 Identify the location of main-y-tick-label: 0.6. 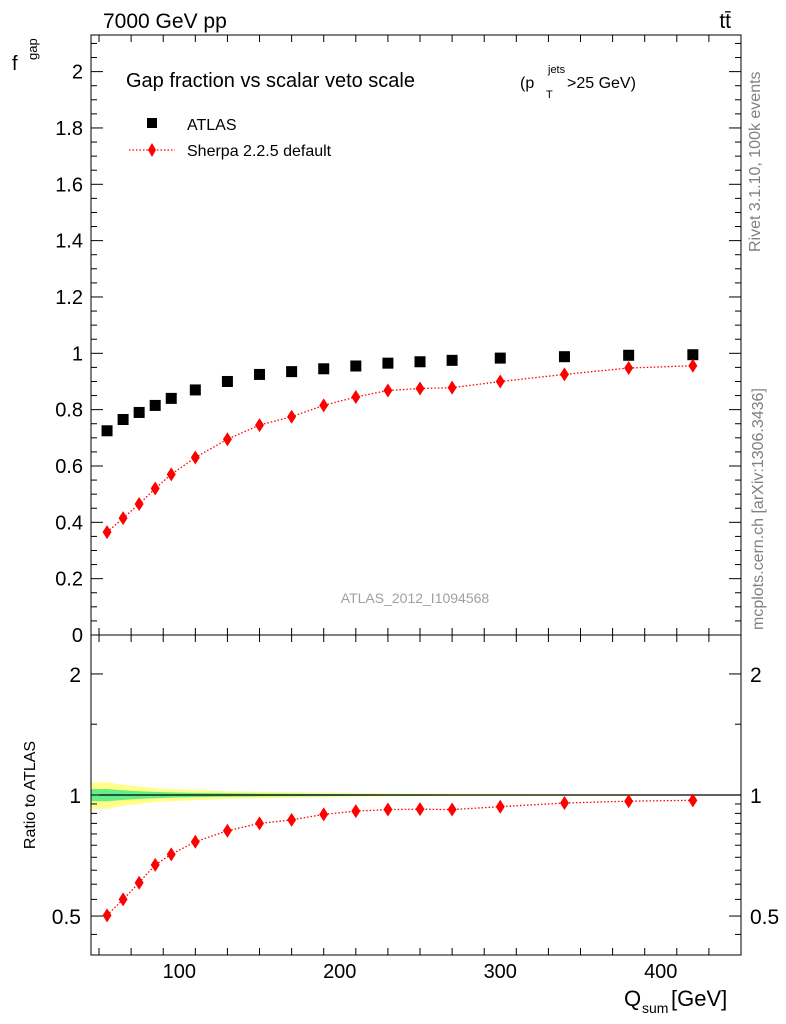
(69, 467).